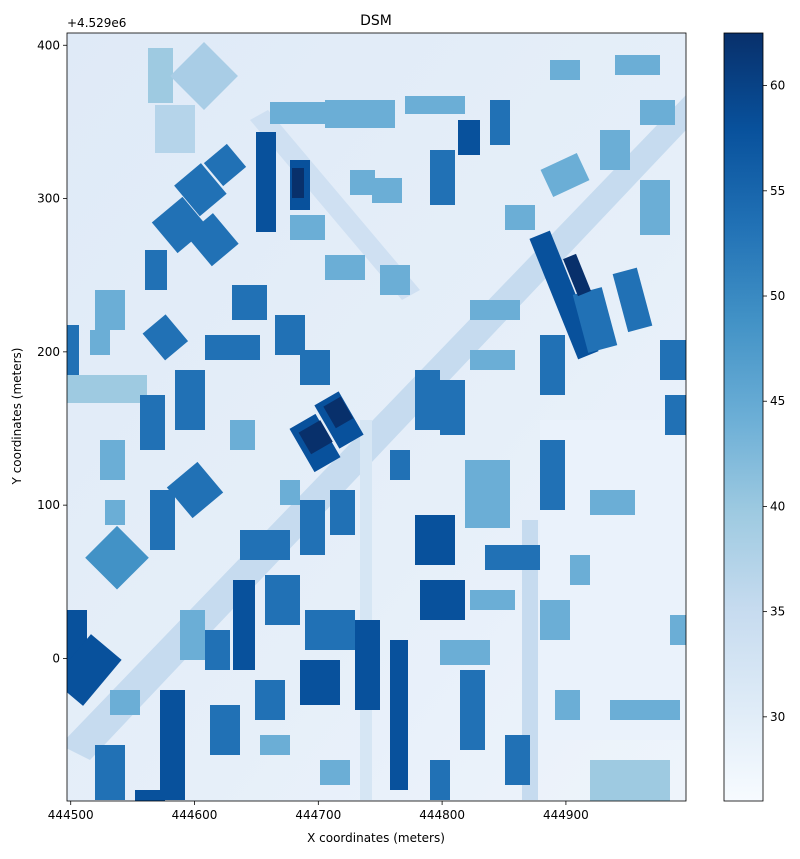  Describe the element at coordinates (777, 401) in the screenshot. I see `colorbar-tick-label: 45` at that location.